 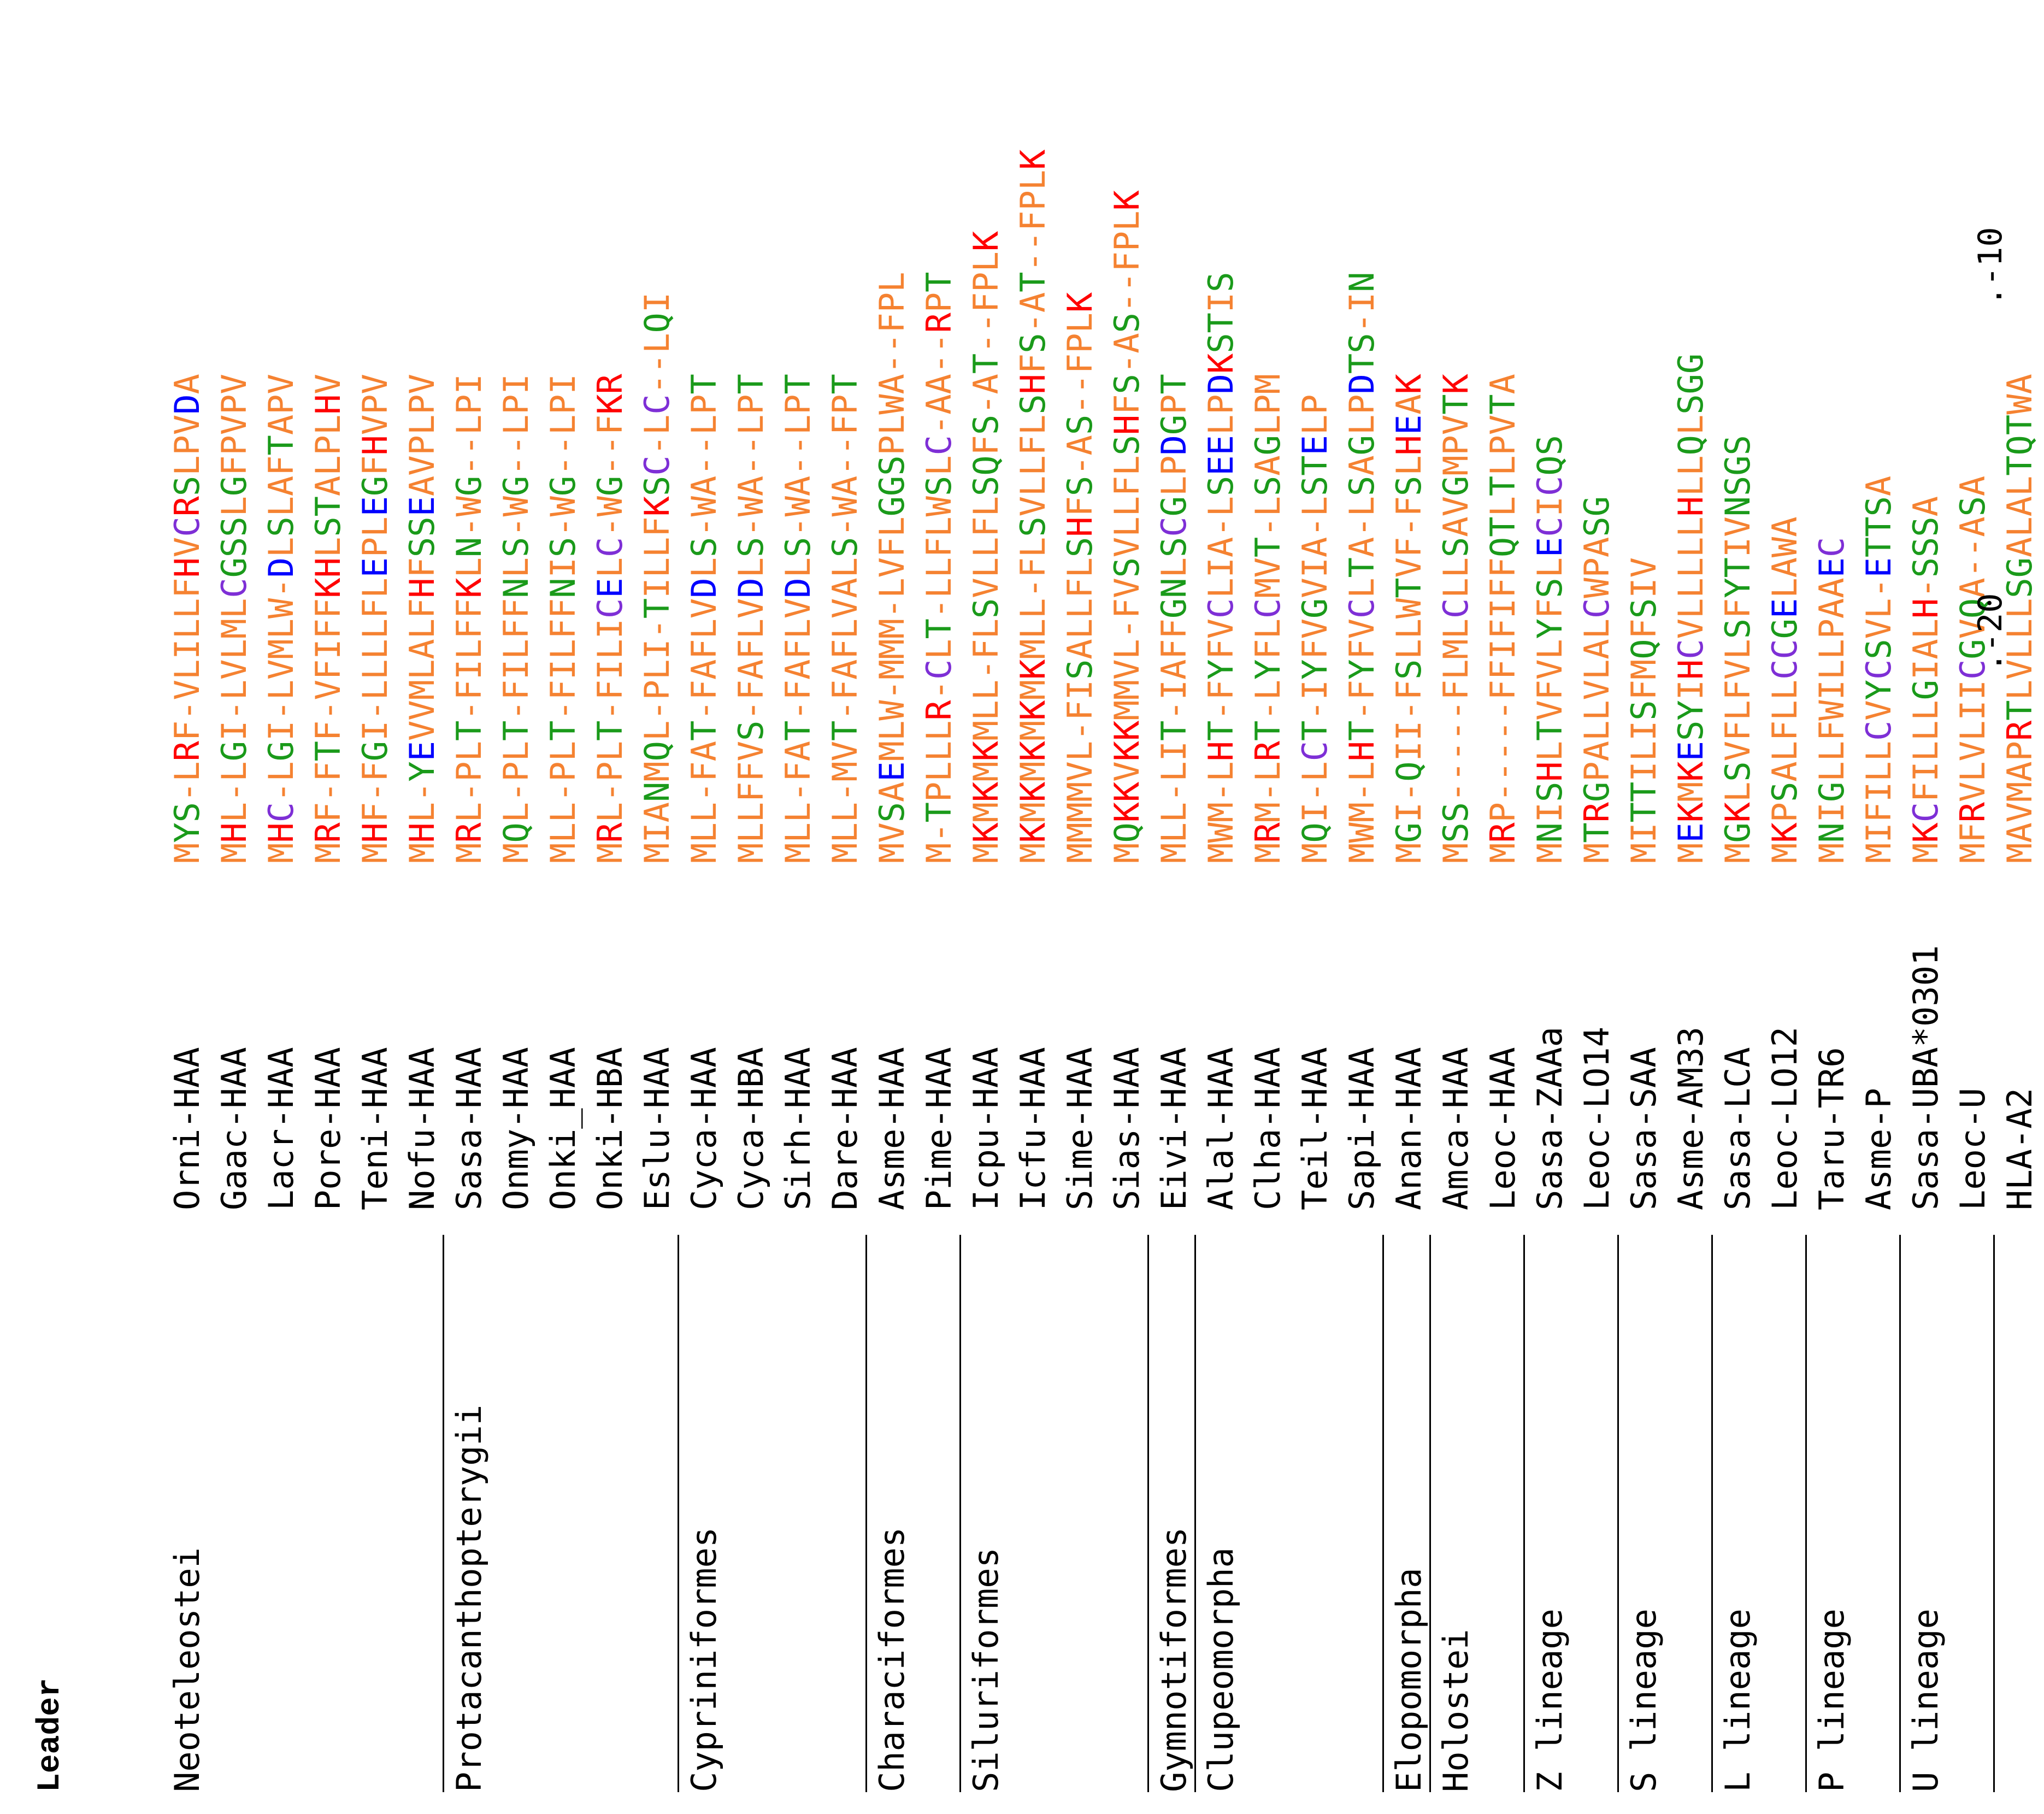 What do you see at coordinates (1832, 1128) in the screenshot?
I see `sequence-name: Taru-TR6` at bounding box center [1832, 1128].